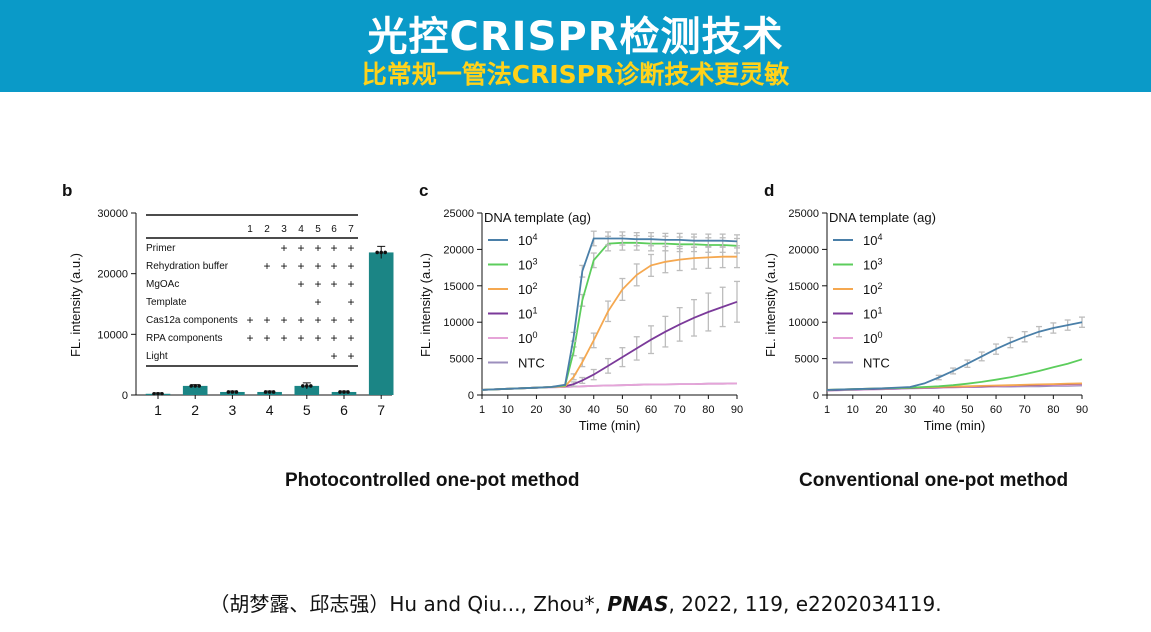 The height and width of the screenshot is (632, 1151). I want to click on y-tick-label-d: 25000, so click(803, 214).